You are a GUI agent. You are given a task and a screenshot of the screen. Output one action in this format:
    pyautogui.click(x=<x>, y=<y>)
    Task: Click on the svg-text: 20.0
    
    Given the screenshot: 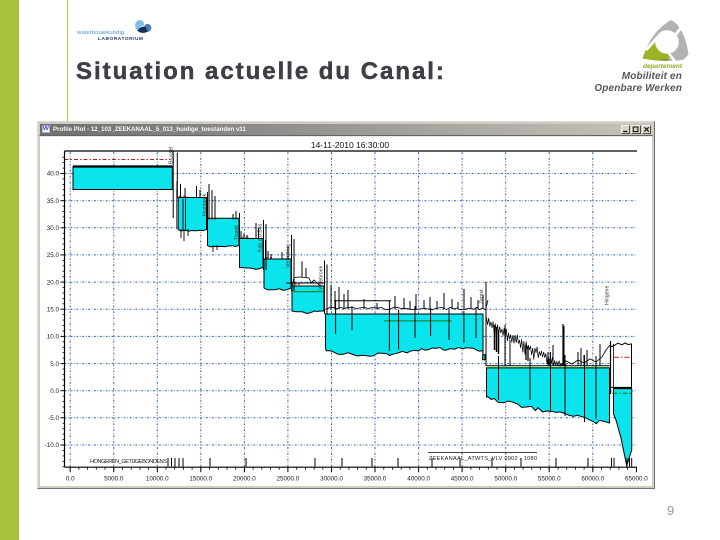 What is the action you would take?
    pyautogui.click(x=53, y=282)
    